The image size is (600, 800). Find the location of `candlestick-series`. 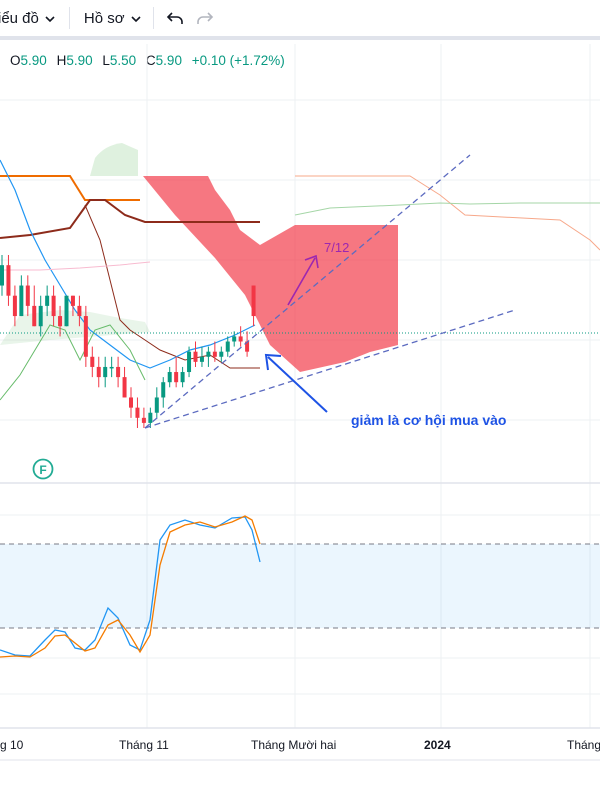

candlestick-series is located at coordinates (128, 341).